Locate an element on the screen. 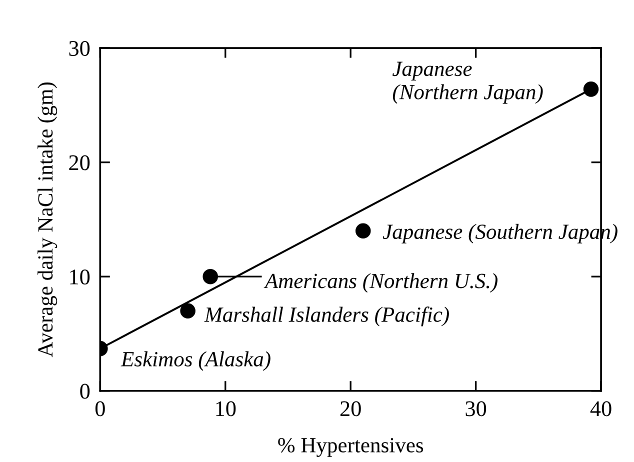 The image size is (634, 462). x-tick-label: 40 is located at coordinates (601, 408).